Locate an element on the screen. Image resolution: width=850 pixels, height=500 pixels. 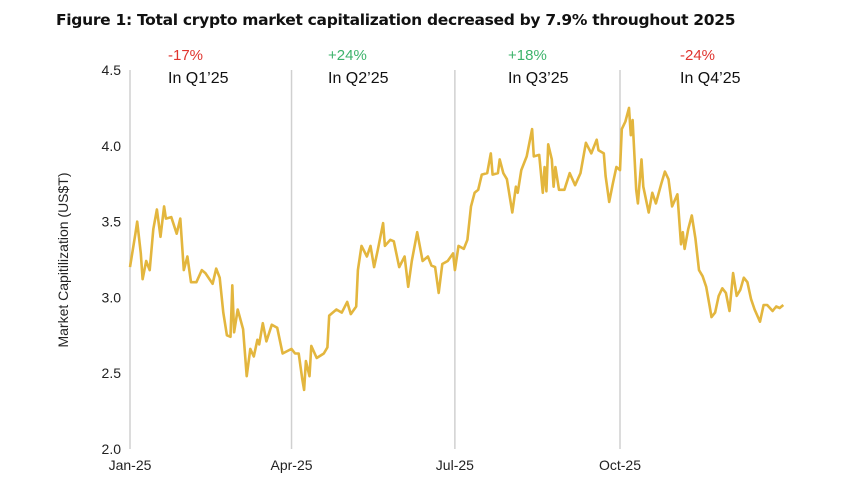
y-axis-label: Market Capitilization (US$T) is located at coordinates (63, 259).